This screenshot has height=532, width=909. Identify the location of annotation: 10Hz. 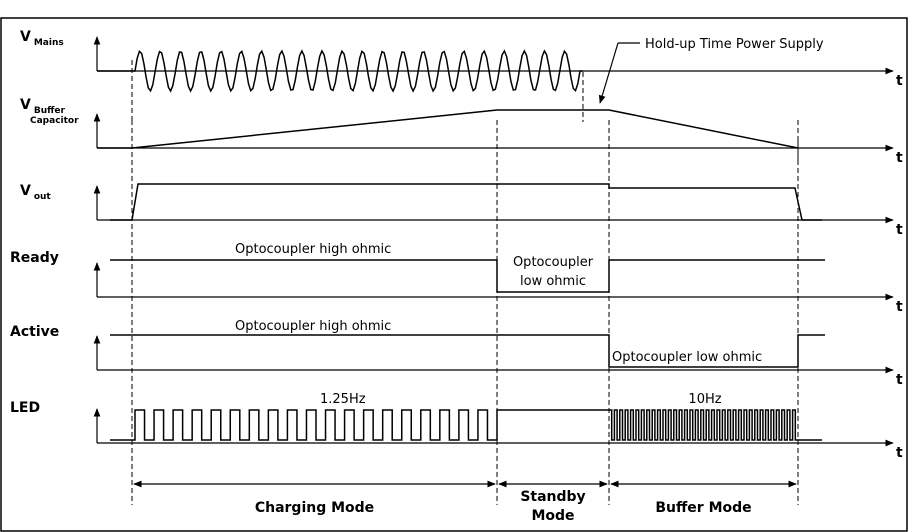
(704, 399).